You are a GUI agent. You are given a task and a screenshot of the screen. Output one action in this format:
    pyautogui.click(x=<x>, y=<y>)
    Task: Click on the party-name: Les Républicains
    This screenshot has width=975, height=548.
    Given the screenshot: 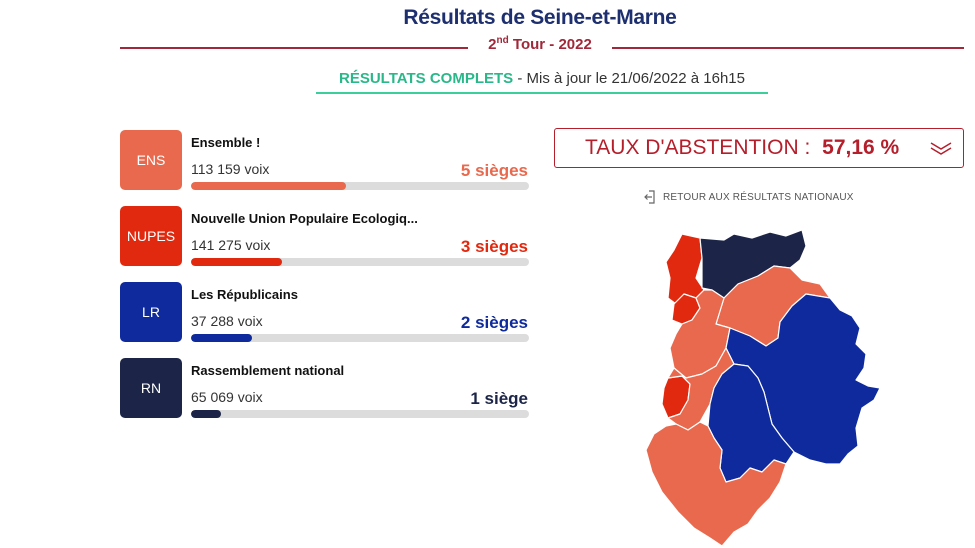 What is the action you would take?
    pyautogui.click(x=244, y=294)
    